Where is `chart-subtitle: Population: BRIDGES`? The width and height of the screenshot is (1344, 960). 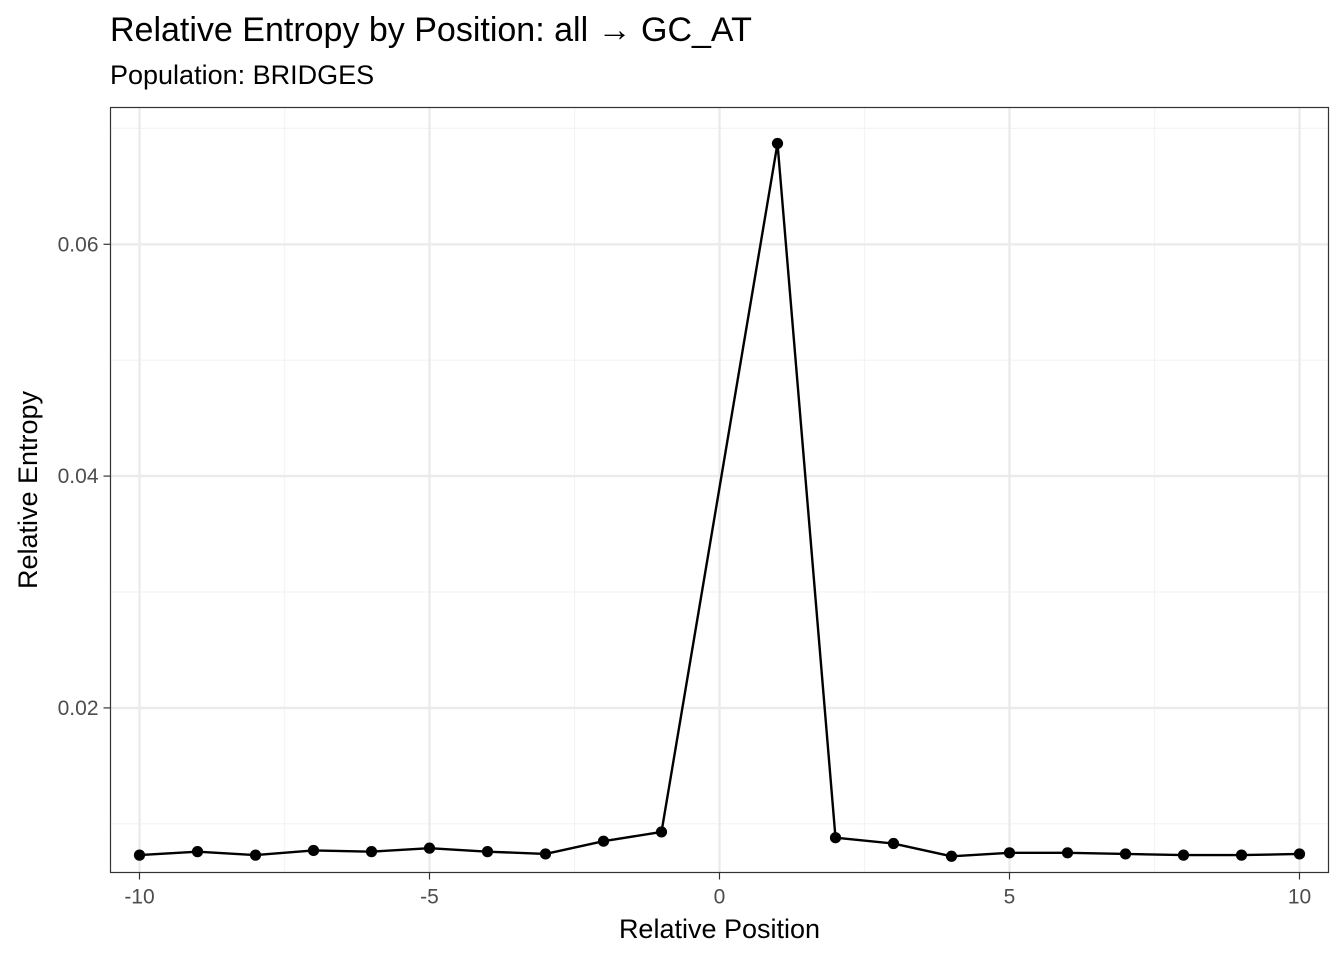
chart-subtitle: Population: BRIDGES is located at coordinates (242, 75).